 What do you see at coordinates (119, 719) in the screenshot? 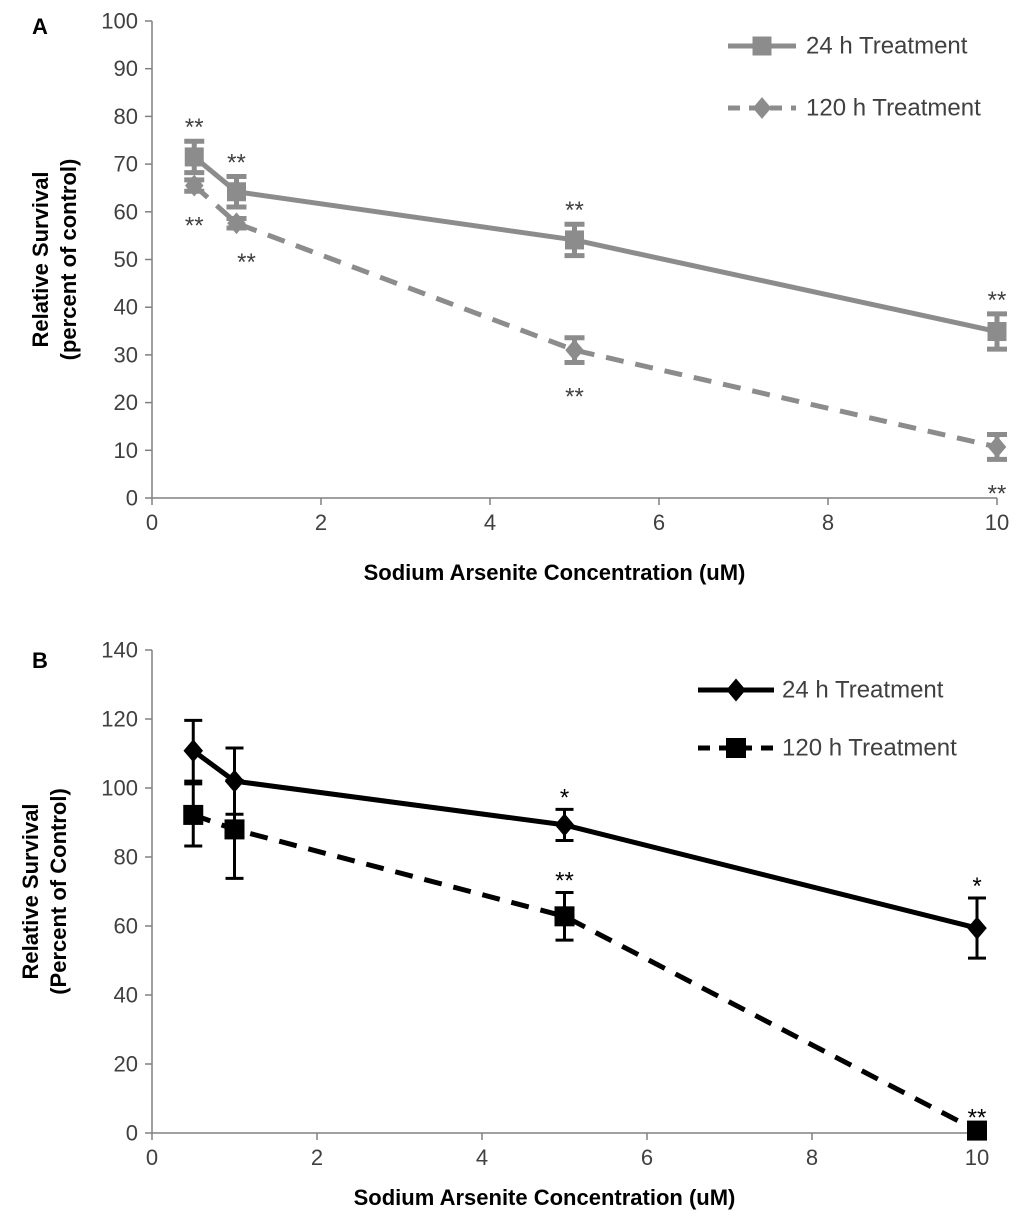
I see `y-tick-label: 120` at bounding box center [119, 719].